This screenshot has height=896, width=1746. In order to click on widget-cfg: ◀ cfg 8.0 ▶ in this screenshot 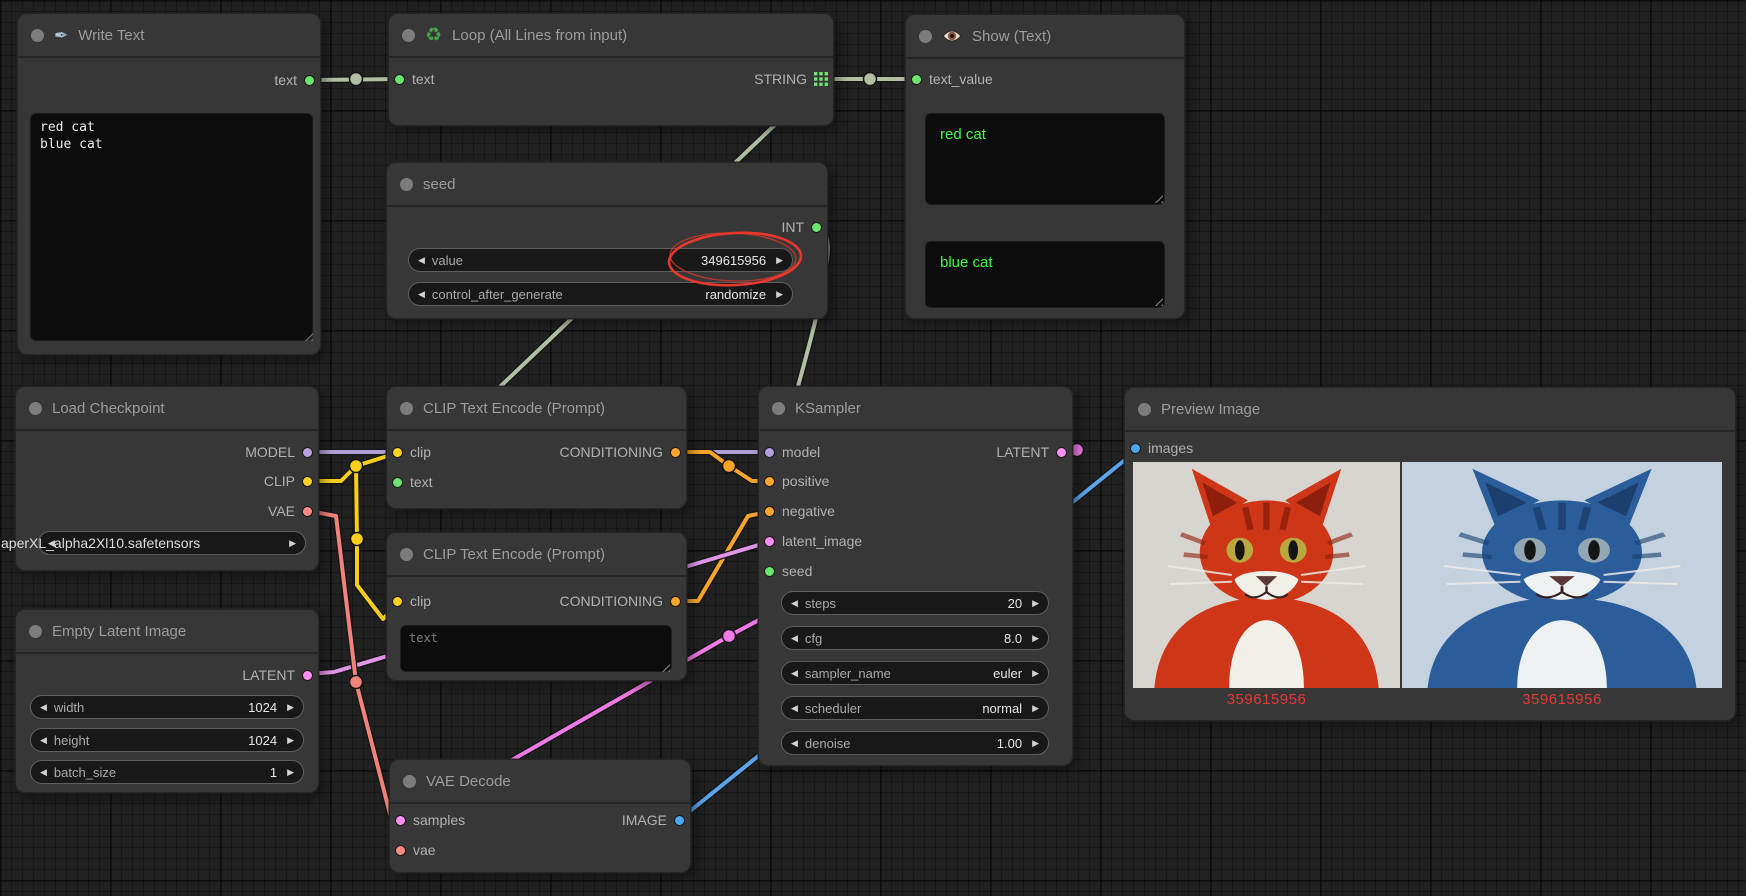, I will do `click(915, 638)`.